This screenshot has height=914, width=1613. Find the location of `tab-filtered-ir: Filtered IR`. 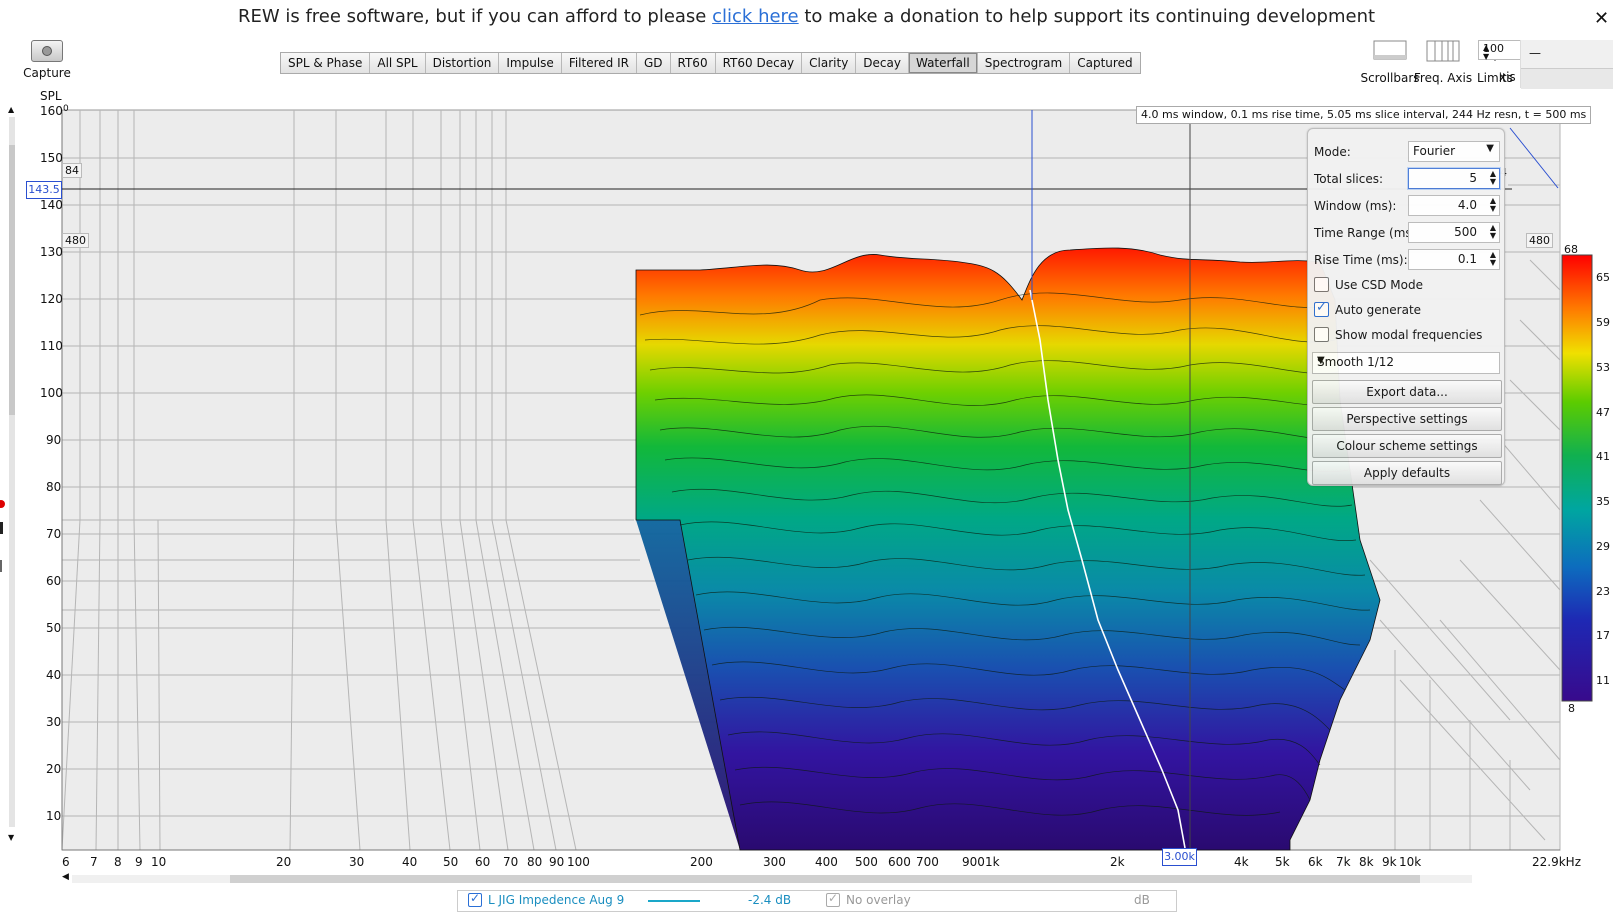

tab-filtered-ir: Filtered IR is located at coordinates (599, 63).